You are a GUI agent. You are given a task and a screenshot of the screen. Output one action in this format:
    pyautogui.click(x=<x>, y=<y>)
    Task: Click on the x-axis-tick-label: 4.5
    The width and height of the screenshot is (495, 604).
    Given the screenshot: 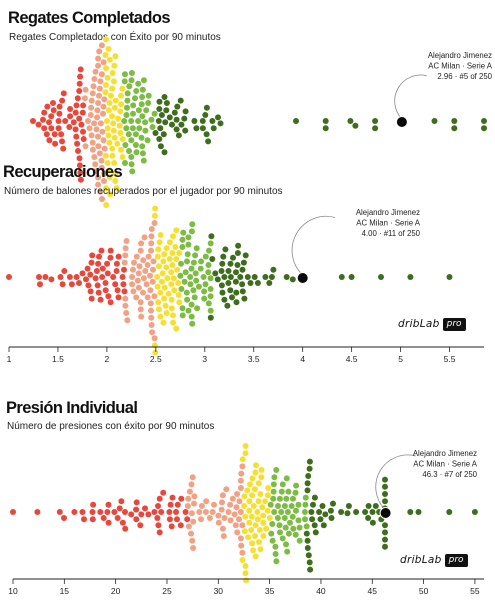 What is the action you would take?
    pyautogui.click(x=352, y=359)
    